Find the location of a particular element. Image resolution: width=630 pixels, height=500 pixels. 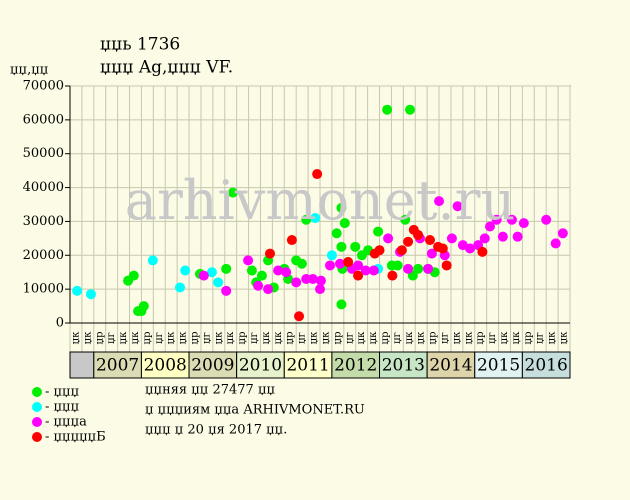

y-tick-label: 50000 is located at coordinates (43, 153).